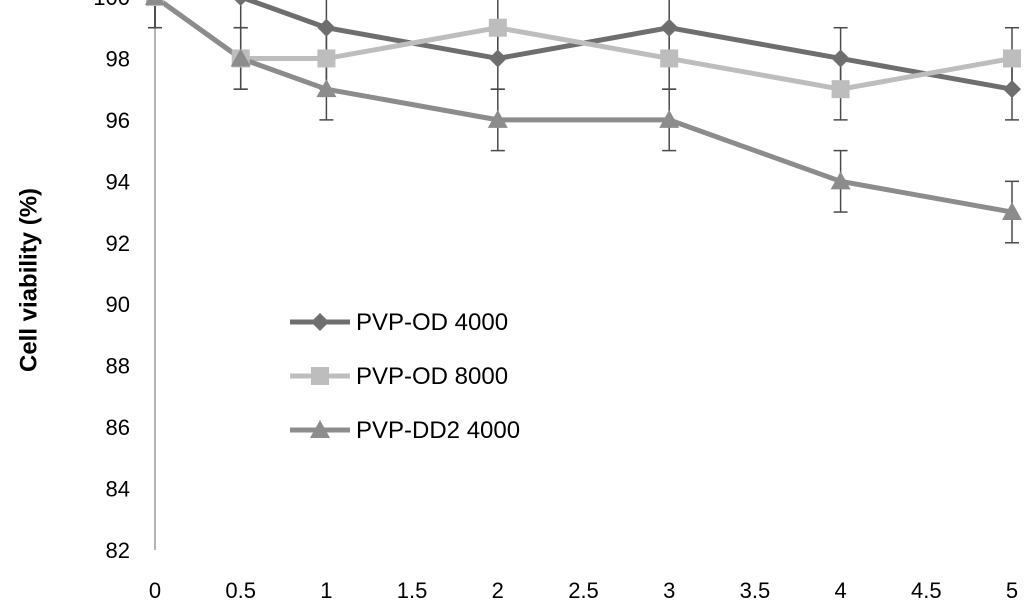 This screenshot has width=1024, height=605. What do you see at coordinates (155, 14) in the screenshot?
I see `error-bar` at bounding box center [155, 14].